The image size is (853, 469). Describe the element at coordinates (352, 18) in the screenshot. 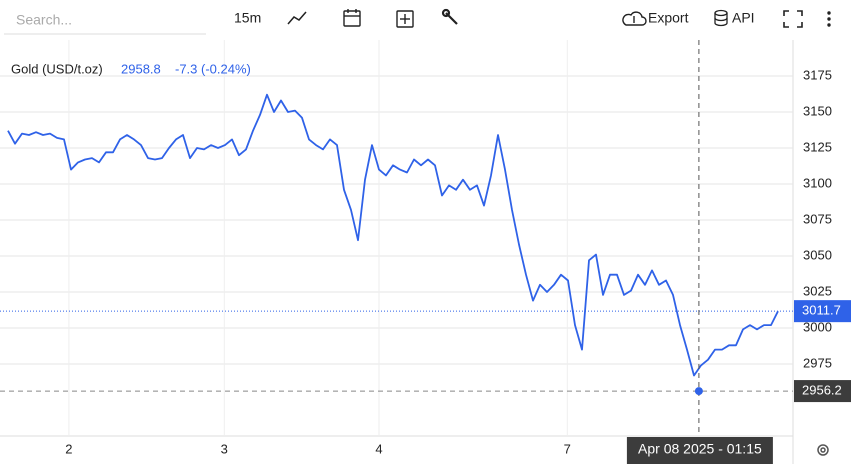

I see `calendar-icon` at that location.